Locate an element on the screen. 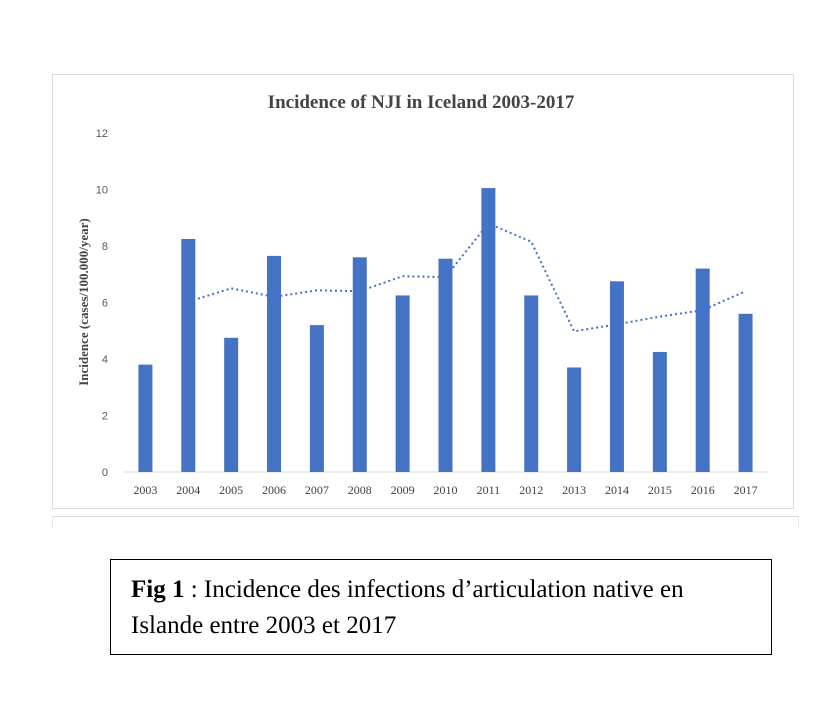  bar-2016 is located at coordinates (702, 370).